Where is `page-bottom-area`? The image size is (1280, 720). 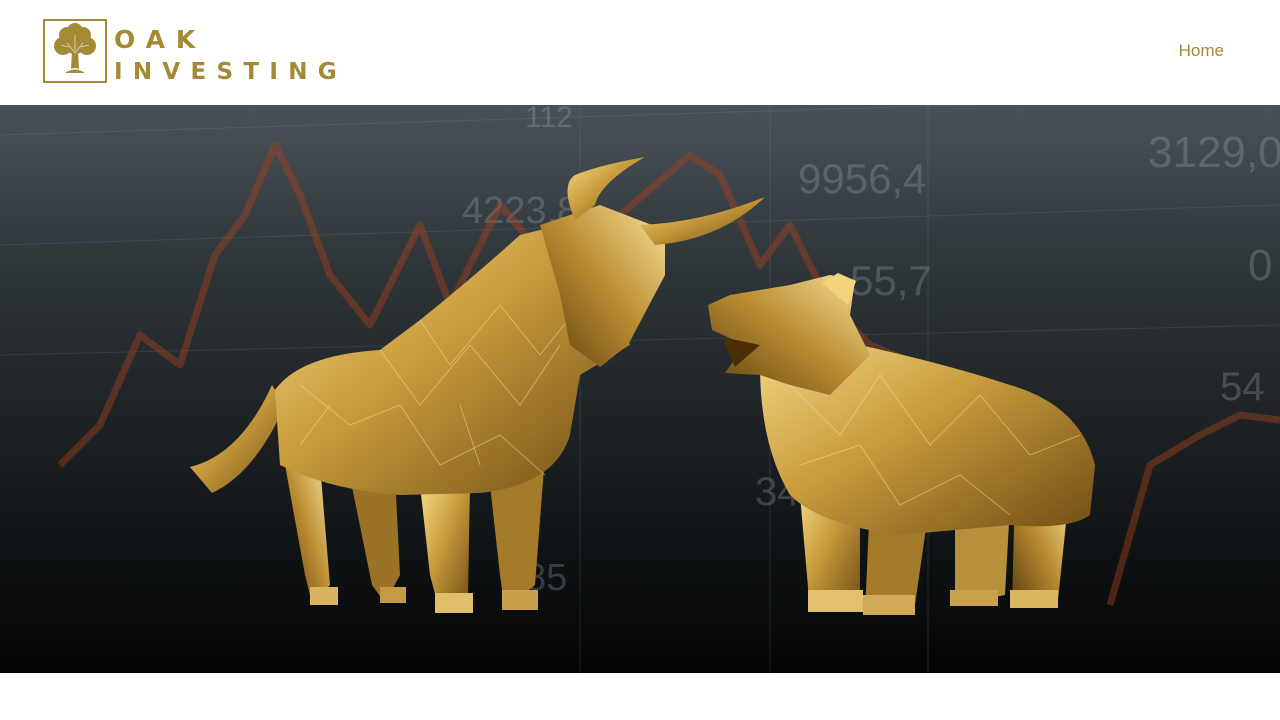
page-bottom-area is located at coordinates (640, 696).